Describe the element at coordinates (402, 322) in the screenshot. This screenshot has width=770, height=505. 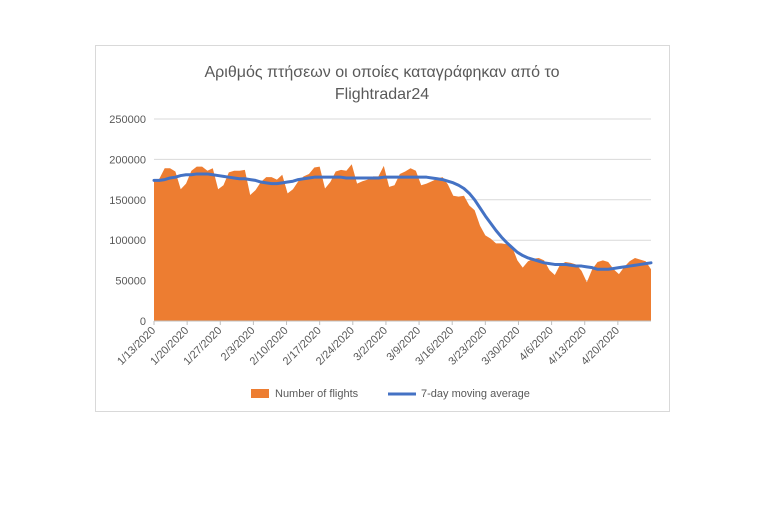
I see `x-axis` at that location.